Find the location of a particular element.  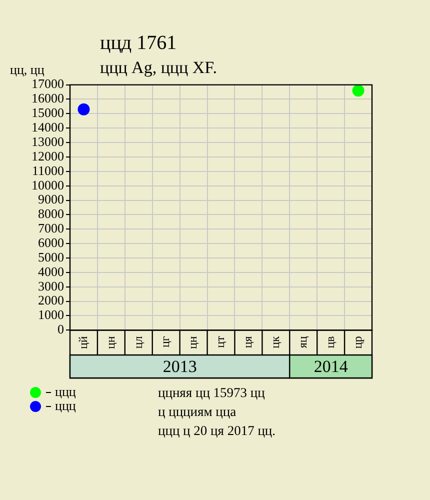

x-tick-label: цв is located at coordinates (329, 342).